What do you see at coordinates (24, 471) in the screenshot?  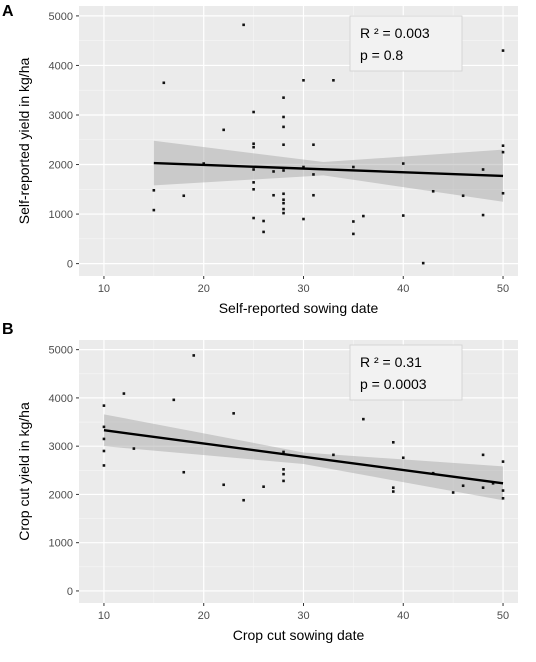 I see `y-axis-title: Crop cut yield in kg/ha` at bounding box center [24, 471].